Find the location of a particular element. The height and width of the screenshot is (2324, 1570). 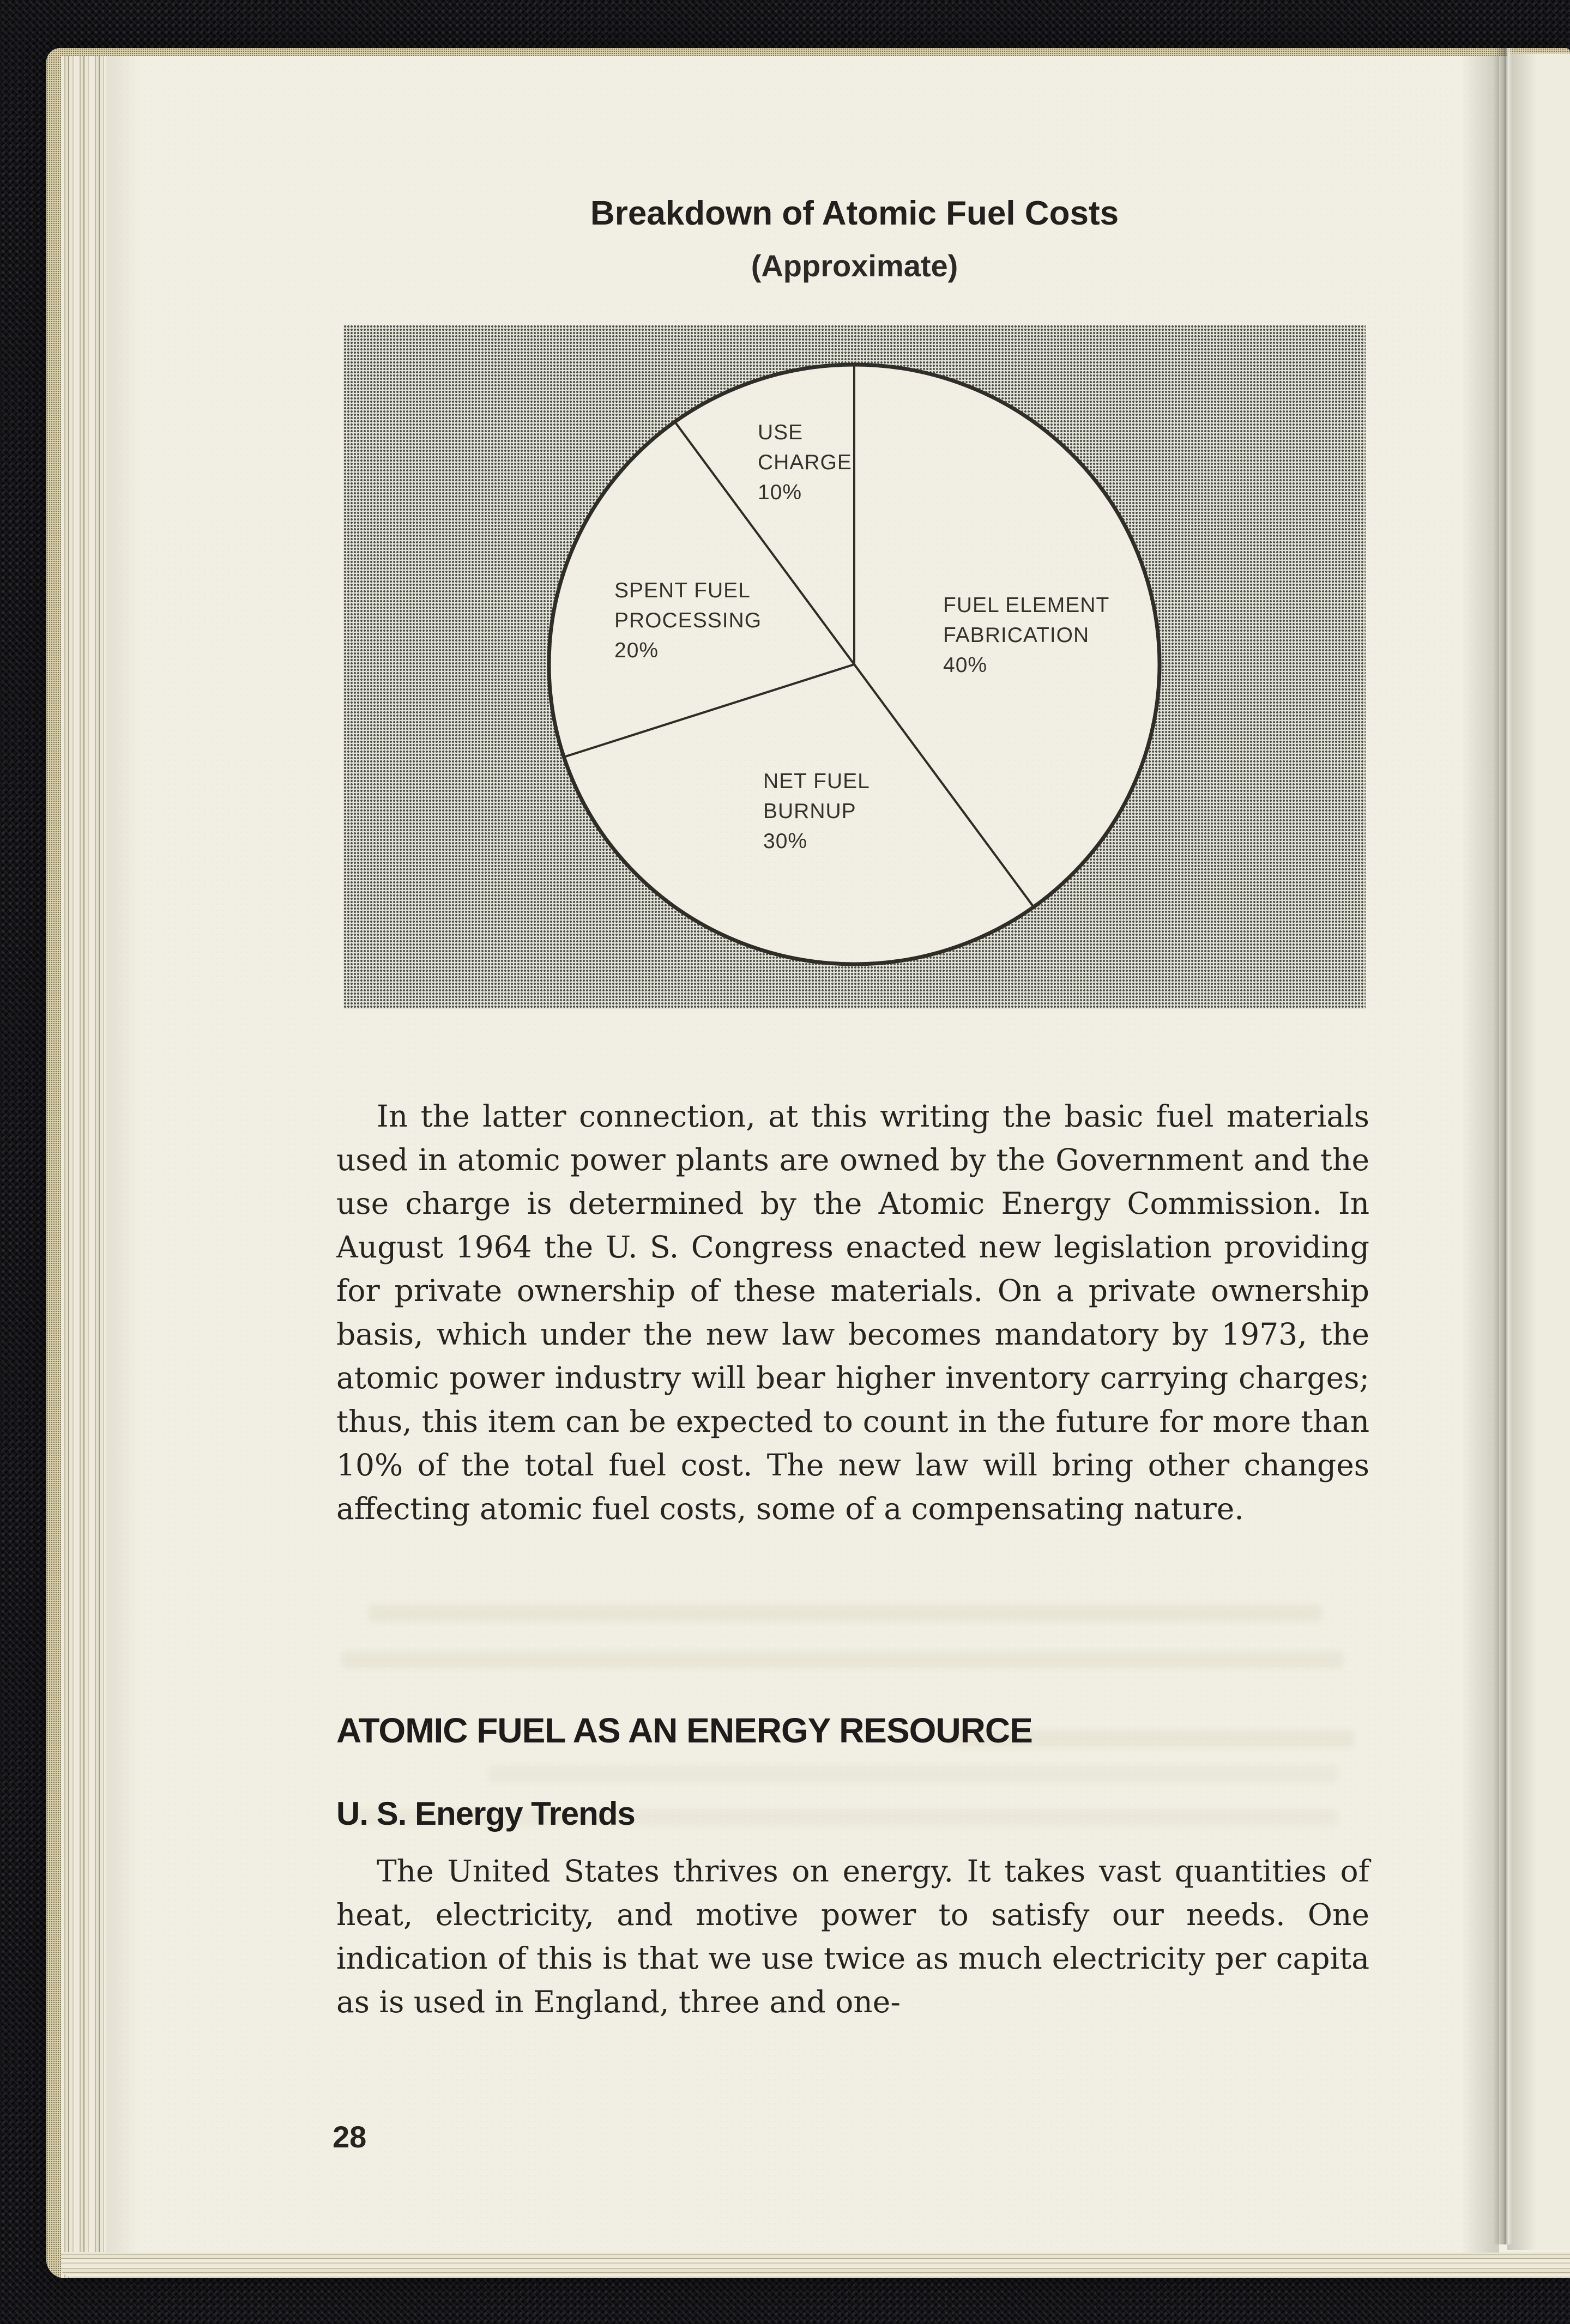

figure-title: Breakdown of Atomic Fuel Costs is located at coordinates (854, 213).